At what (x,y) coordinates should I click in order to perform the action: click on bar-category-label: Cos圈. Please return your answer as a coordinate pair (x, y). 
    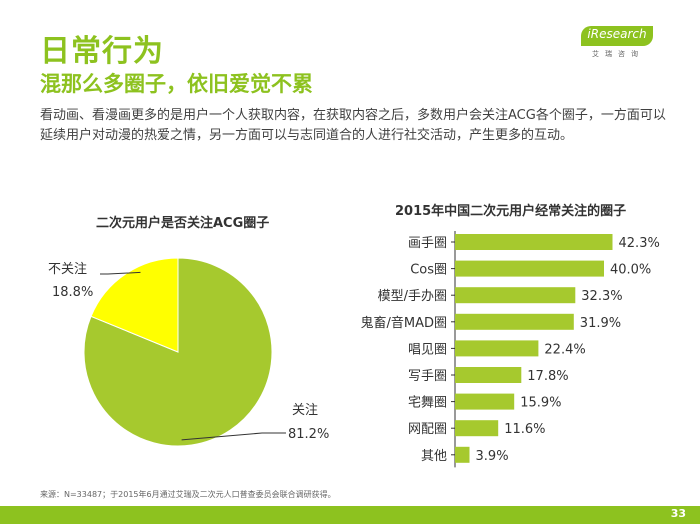
    Looking at the image, I should click on (428, 270).